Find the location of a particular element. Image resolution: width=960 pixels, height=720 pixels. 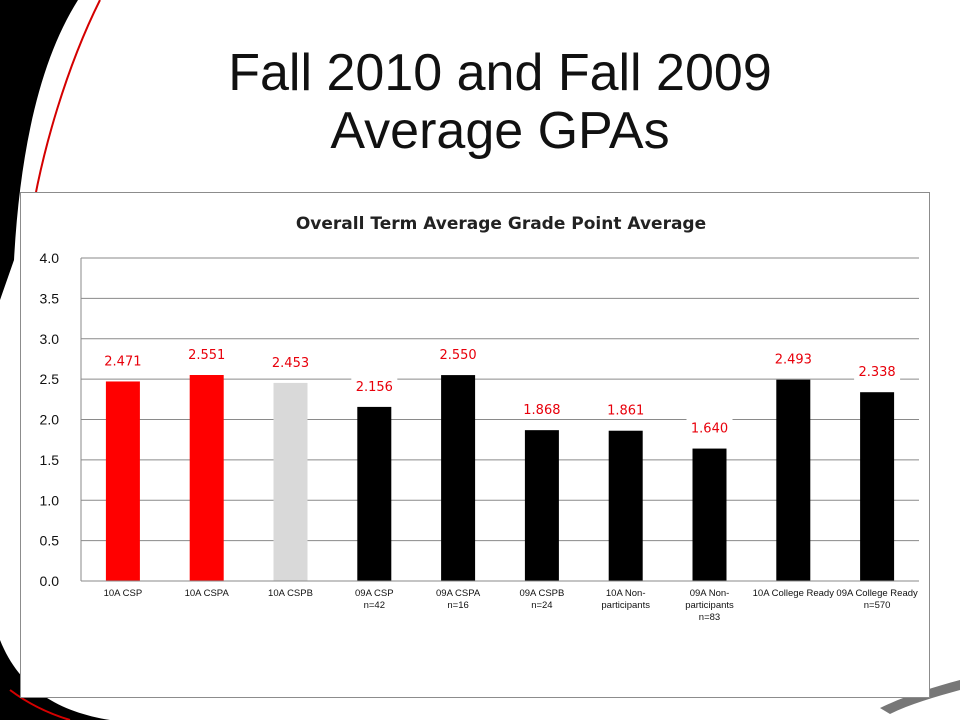

x-tick-label-line: 09A CSPB is located at coordinates (541, 593).